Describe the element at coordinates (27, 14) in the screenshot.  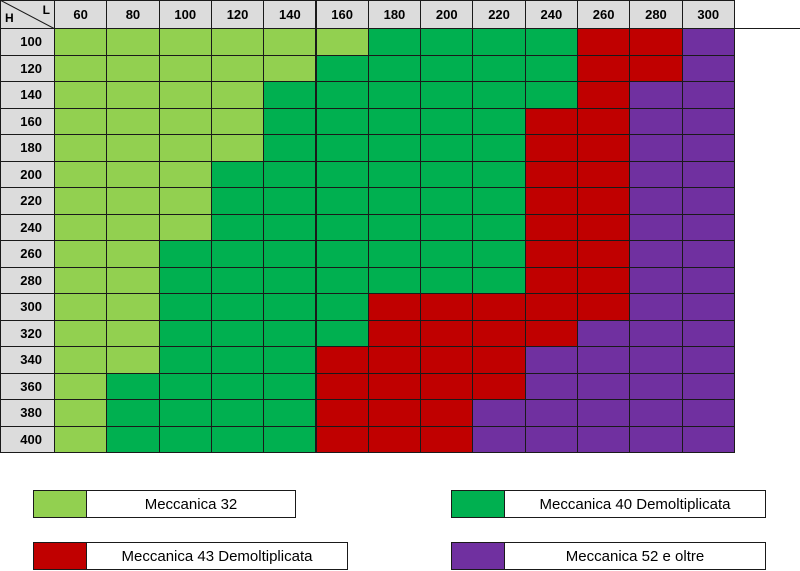
I see `corner-cell: H L` at that location.